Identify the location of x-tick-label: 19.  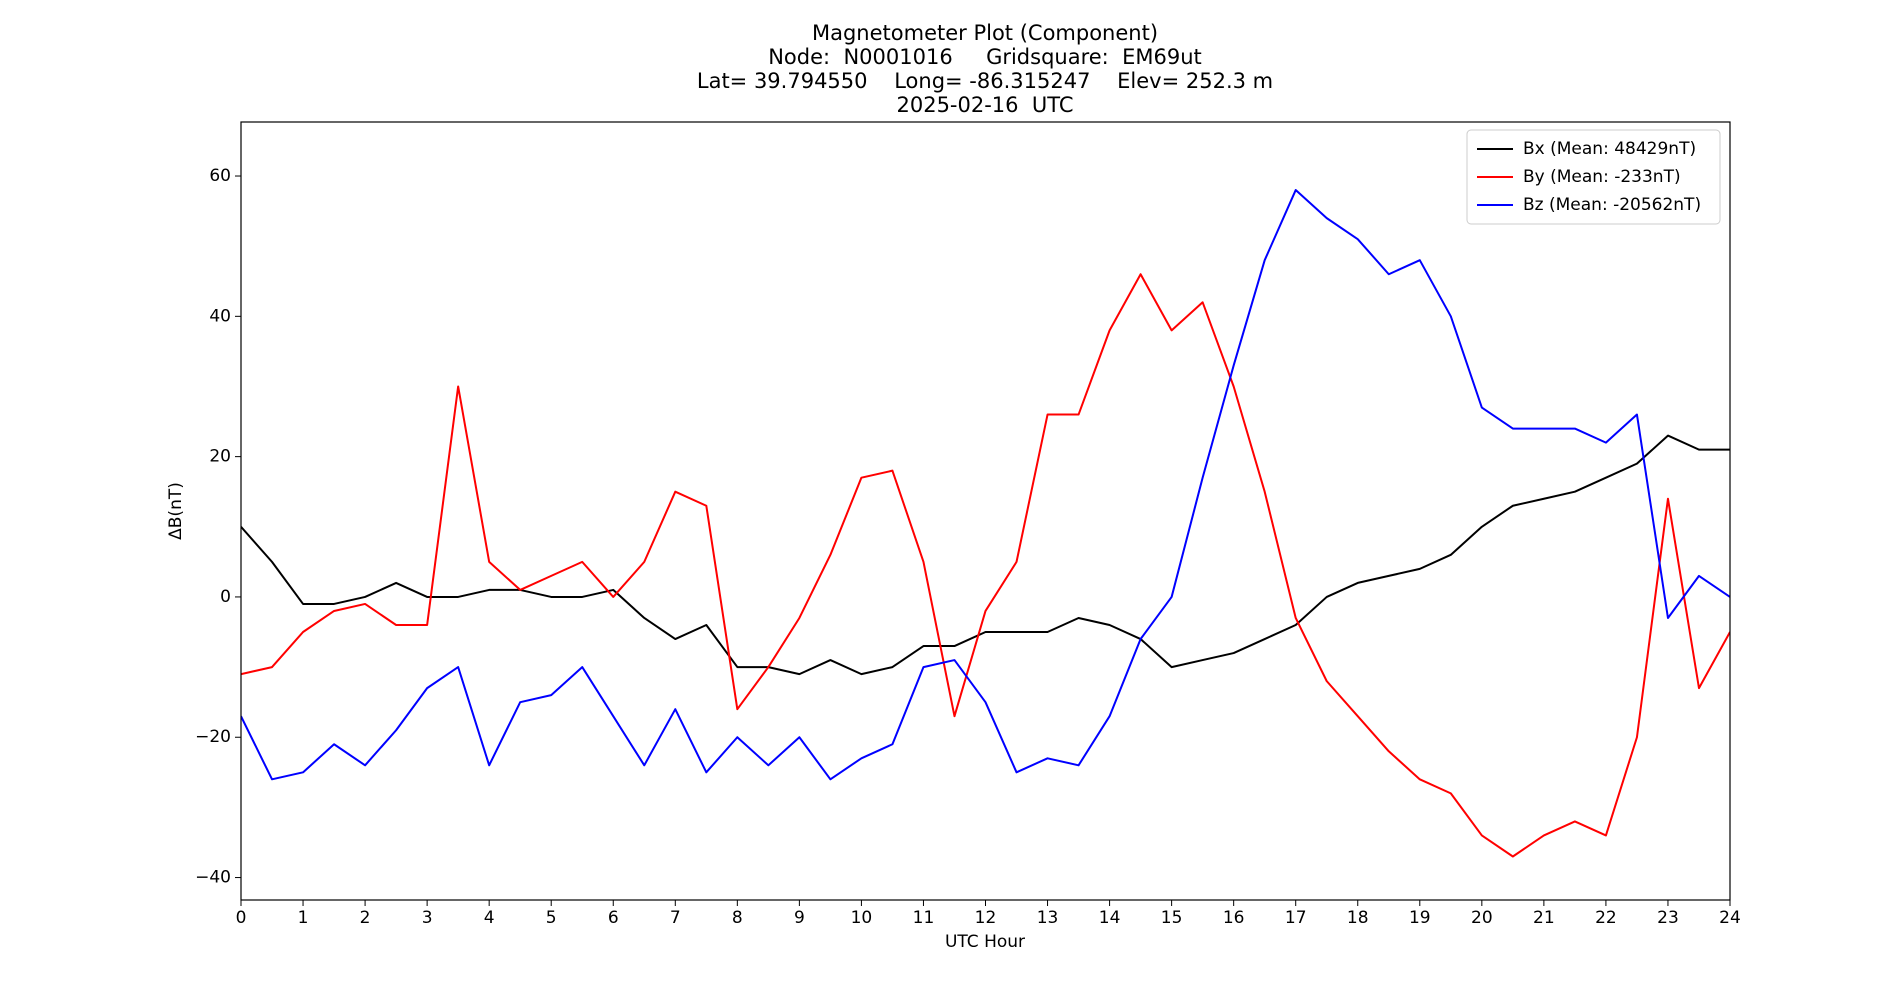
(1420, 918).